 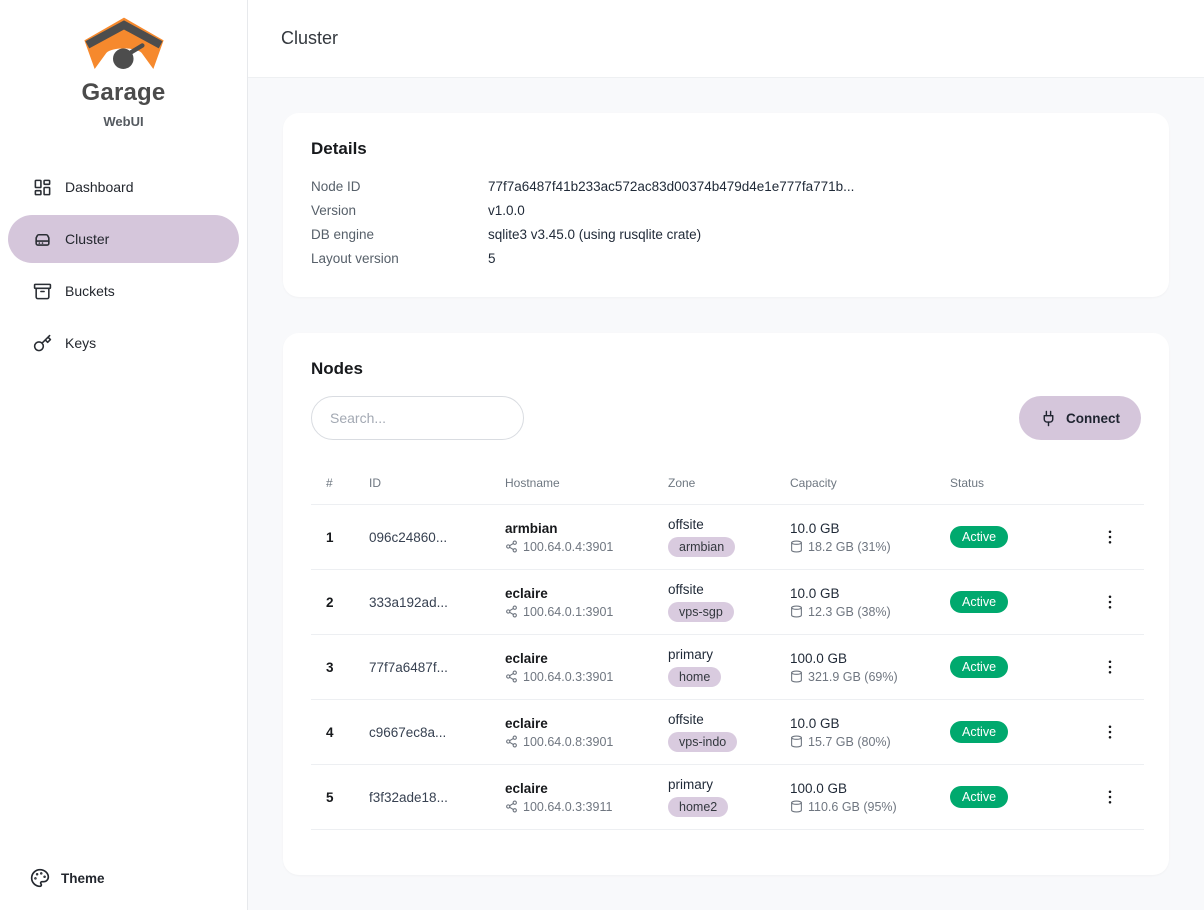 I want to click on sidebar-item-keys: Keys, so click(x=123, y=343).